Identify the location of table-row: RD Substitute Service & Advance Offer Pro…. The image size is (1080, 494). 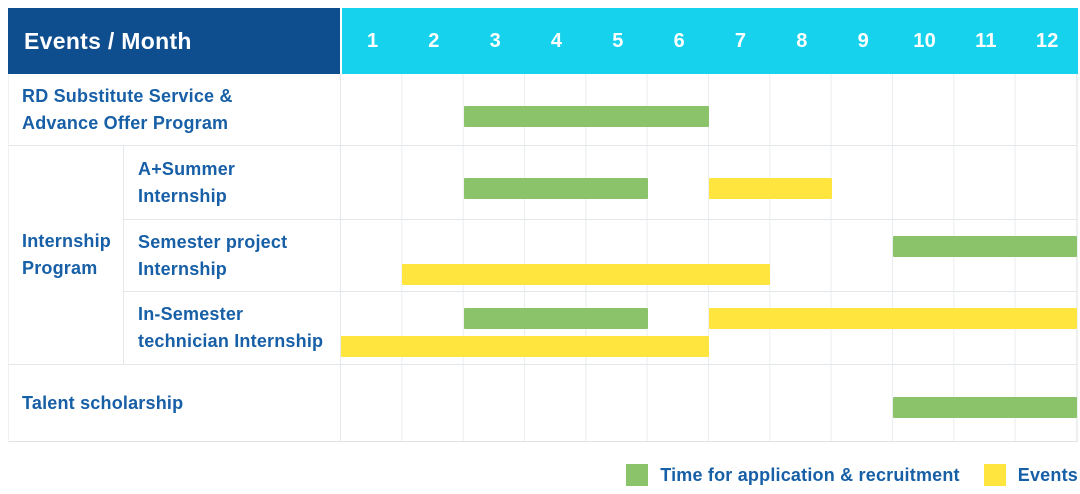
(543, 109).